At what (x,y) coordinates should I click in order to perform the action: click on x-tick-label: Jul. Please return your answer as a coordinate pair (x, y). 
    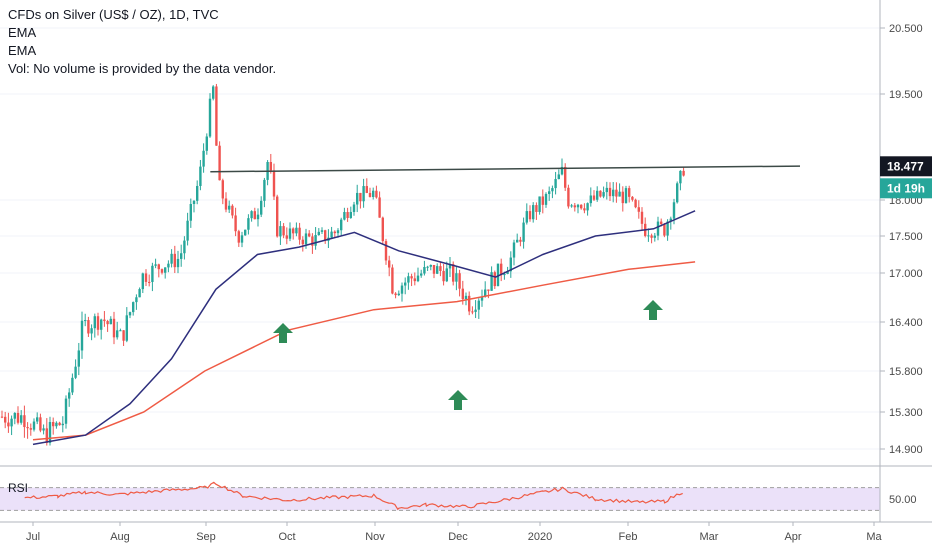
    Looking at the image, I should click on (33, 537).